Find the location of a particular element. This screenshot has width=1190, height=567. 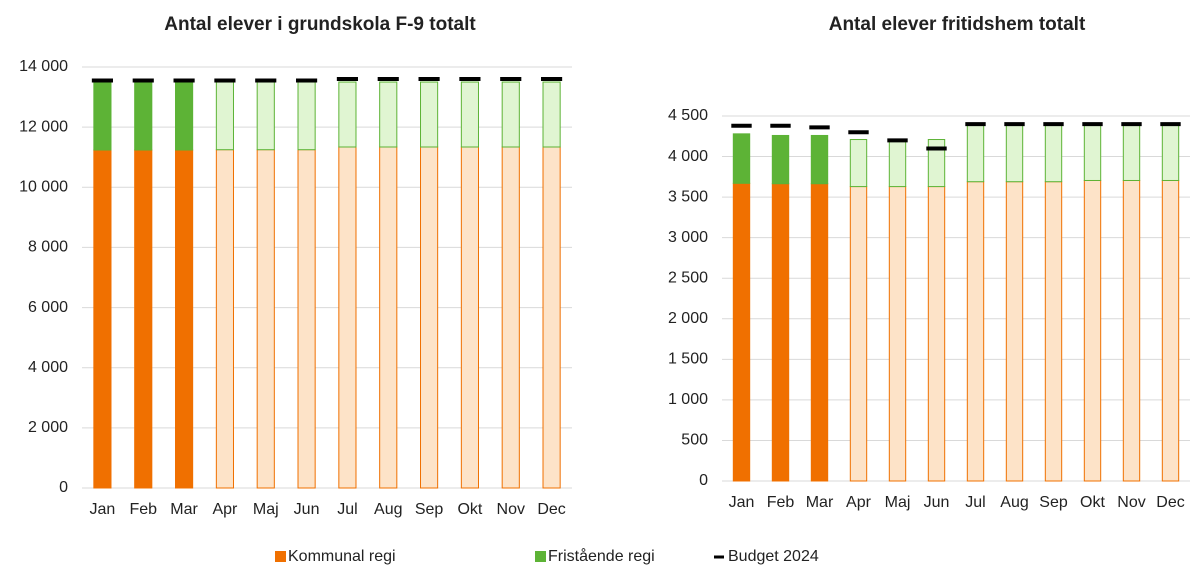

y-tick-label: 3 000 is located at coordinates (688, 237).